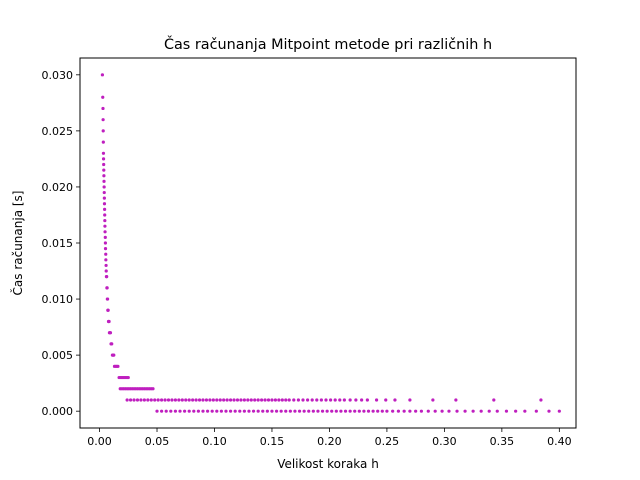  I want to click on x-tick-label: 0.15, so click(272, 441).